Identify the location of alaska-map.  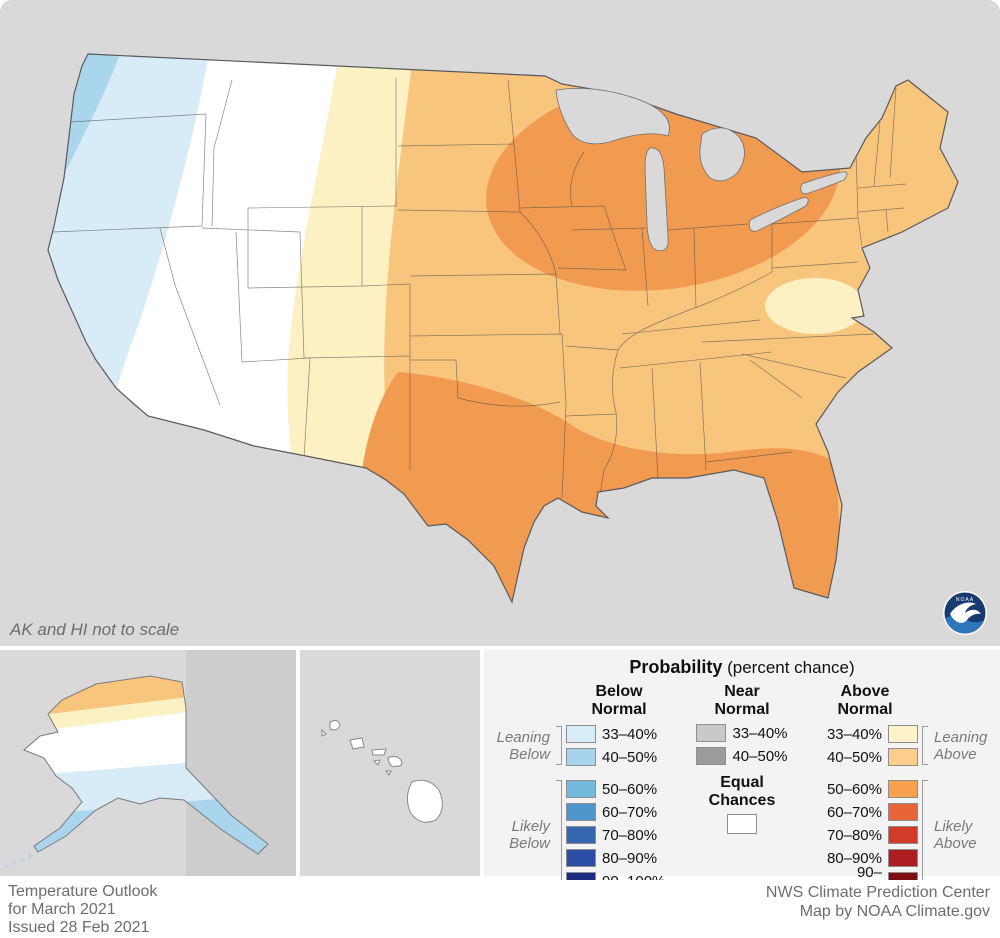
(150, 763).